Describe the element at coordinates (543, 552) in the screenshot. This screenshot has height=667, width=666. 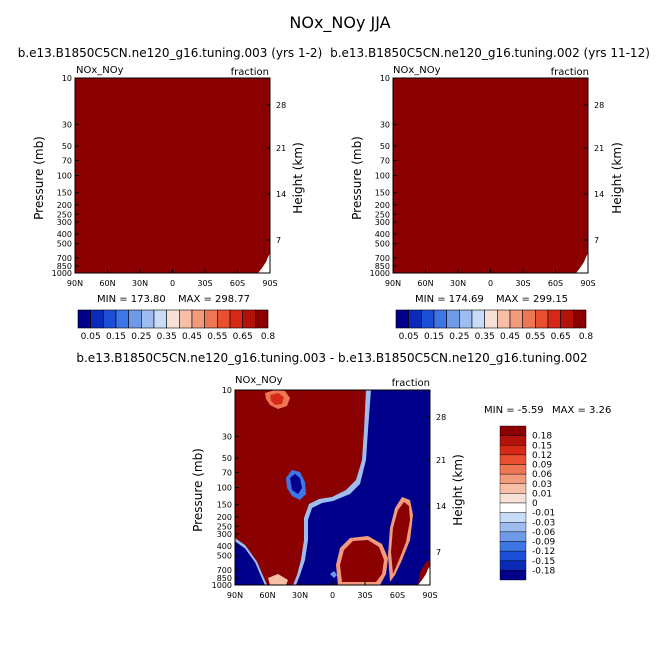
I see `colorbar-label: -0.12` at that location.